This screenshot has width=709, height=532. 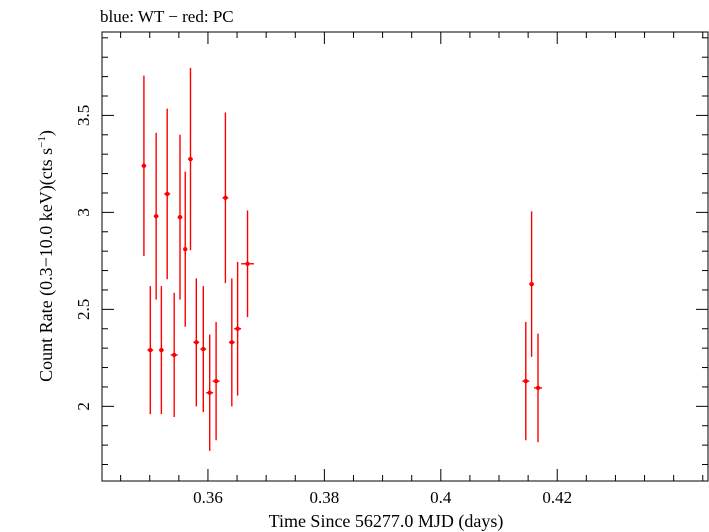 I want to click on x-axis-label: Time Since 56277.0 MJD (days), so click(x=386, y=521).